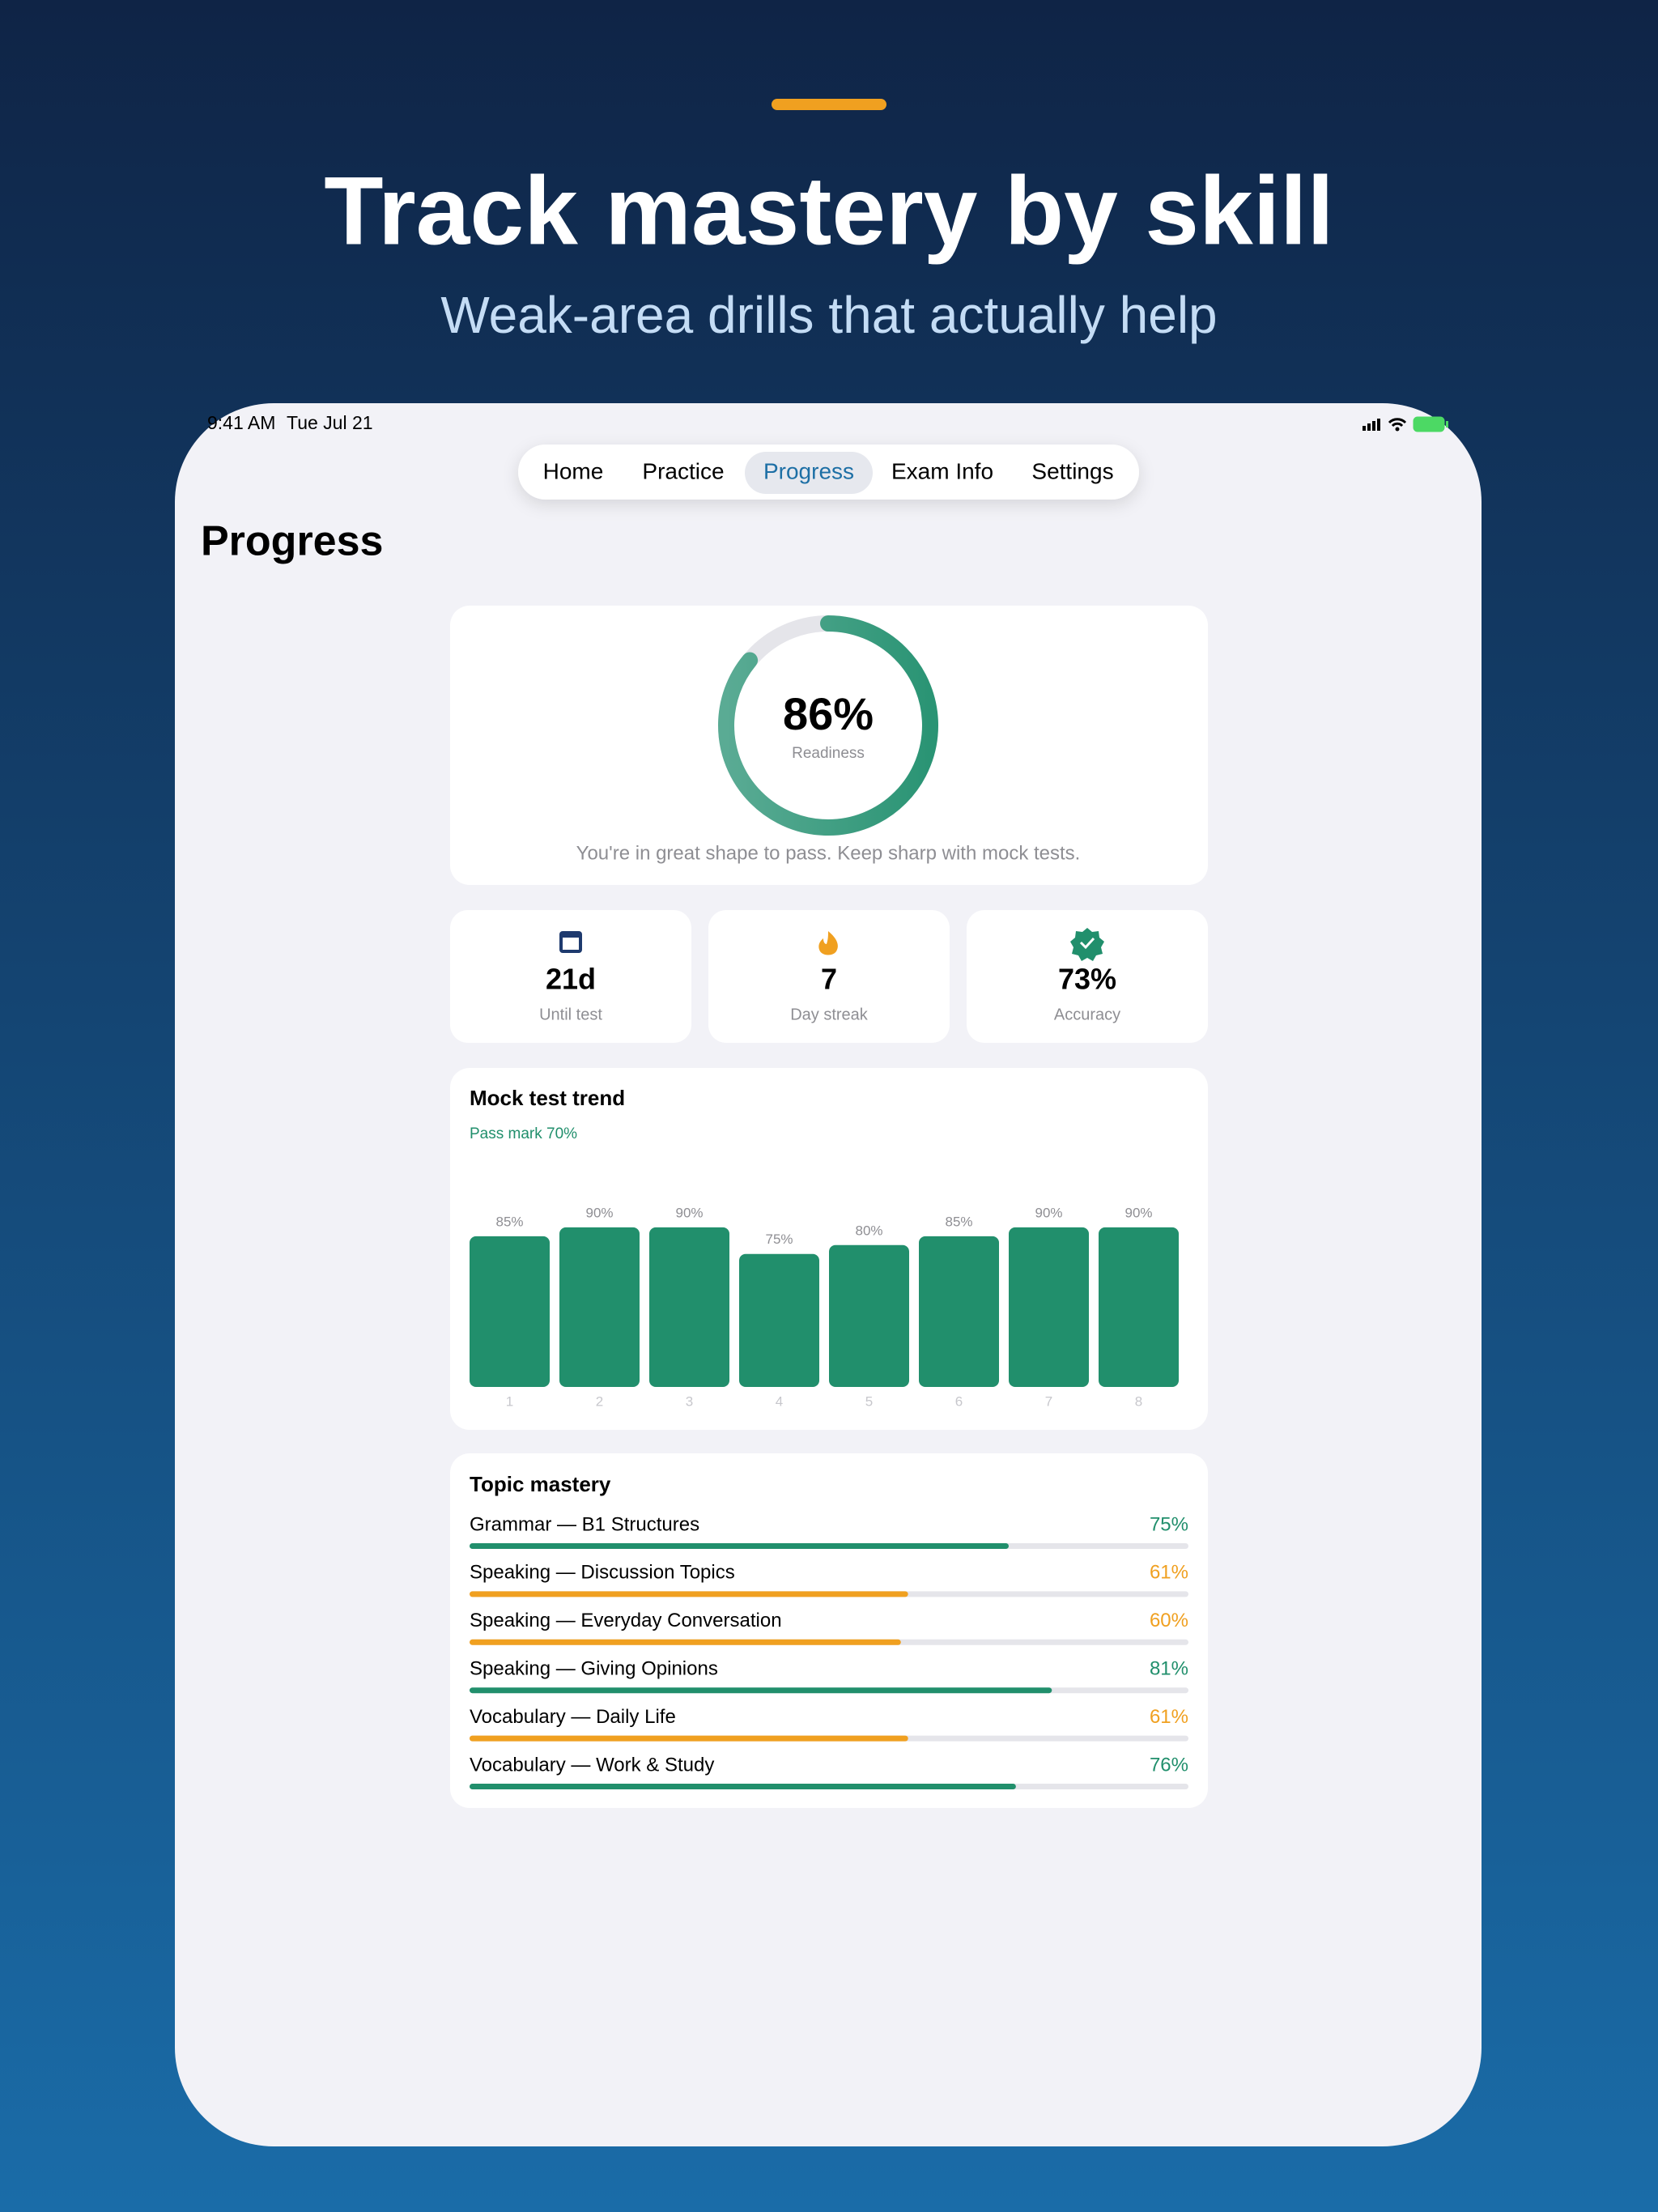 This screenshot has width=1658, height=2212. Describe the element at coordinates (1072, 471) in the screenshot. I see `tab: Settings` at that location.